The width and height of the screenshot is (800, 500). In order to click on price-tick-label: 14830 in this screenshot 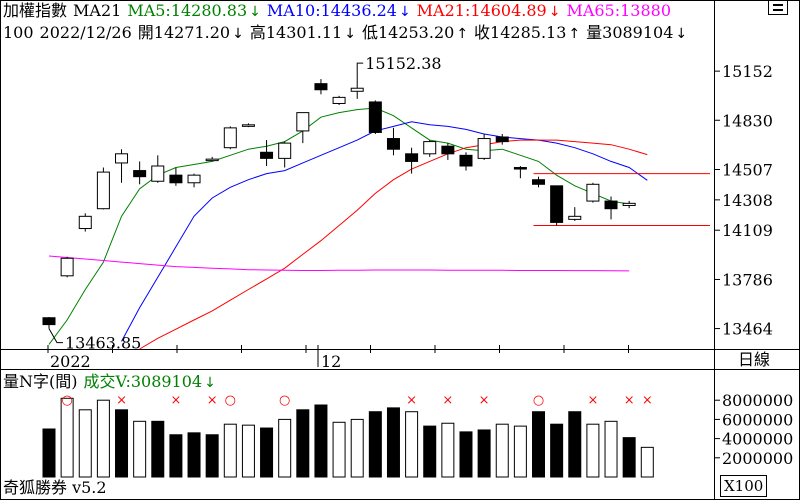, I will do `click(747, 120)`.